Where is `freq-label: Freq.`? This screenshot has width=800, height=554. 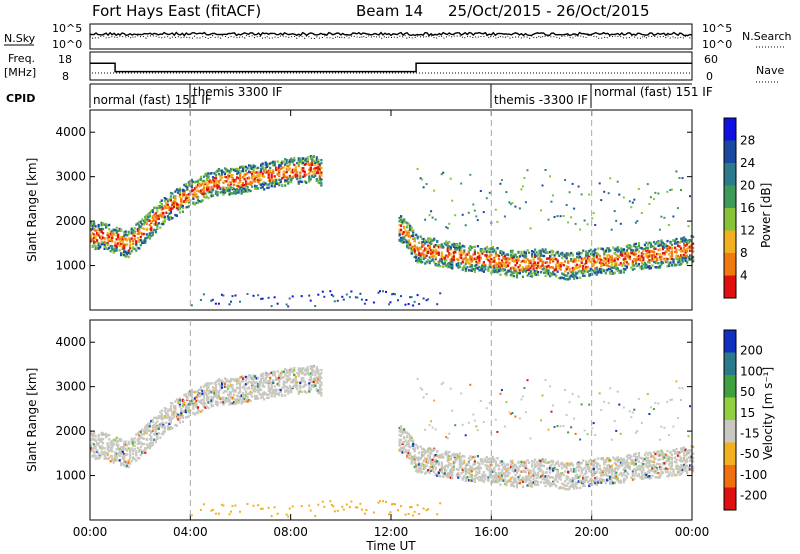
freq-label: Freq. is located at coordinates (21, 58).